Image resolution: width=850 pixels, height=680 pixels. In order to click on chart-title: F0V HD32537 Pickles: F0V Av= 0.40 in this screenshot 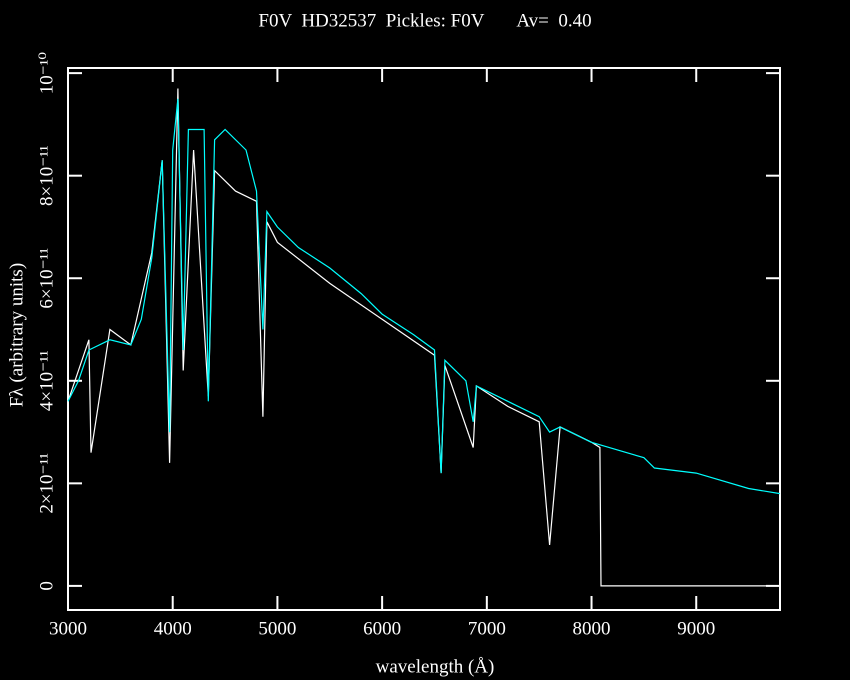, I will do `click(424, 20)`.